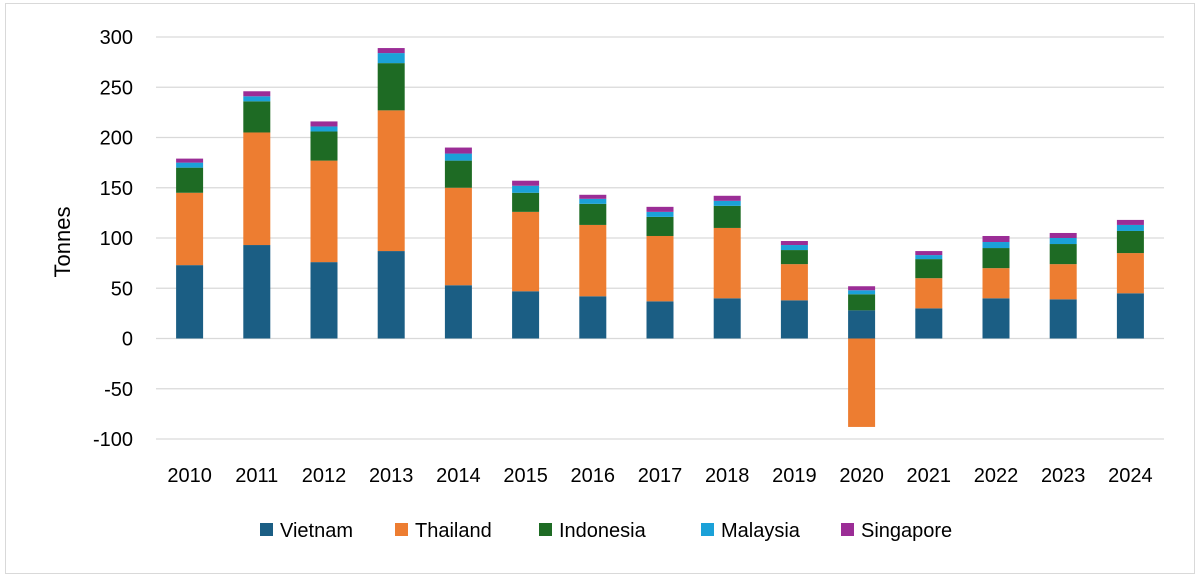 Image resolution: width=1200 pixels, height=577 pixels. I want to click on bar-malaysia-2024, so click(1130, 227).